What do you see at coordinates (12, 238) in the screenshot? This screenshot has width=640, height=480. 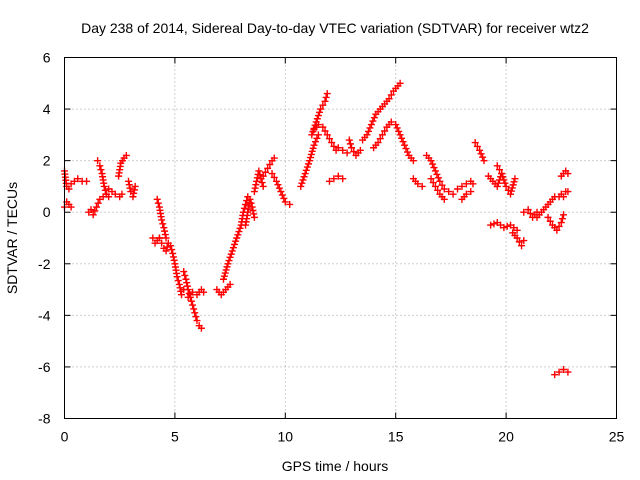 I see `y-axis-label: SDTVAR / TECUs` at bounding box center [12, 238].